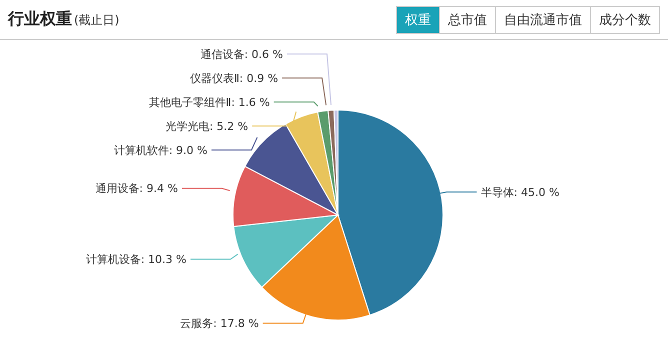 The width and height of the screenshot is (668, 350). I want to click on slice-label: 计算机设备: 10.3 %, so click(136, 259).